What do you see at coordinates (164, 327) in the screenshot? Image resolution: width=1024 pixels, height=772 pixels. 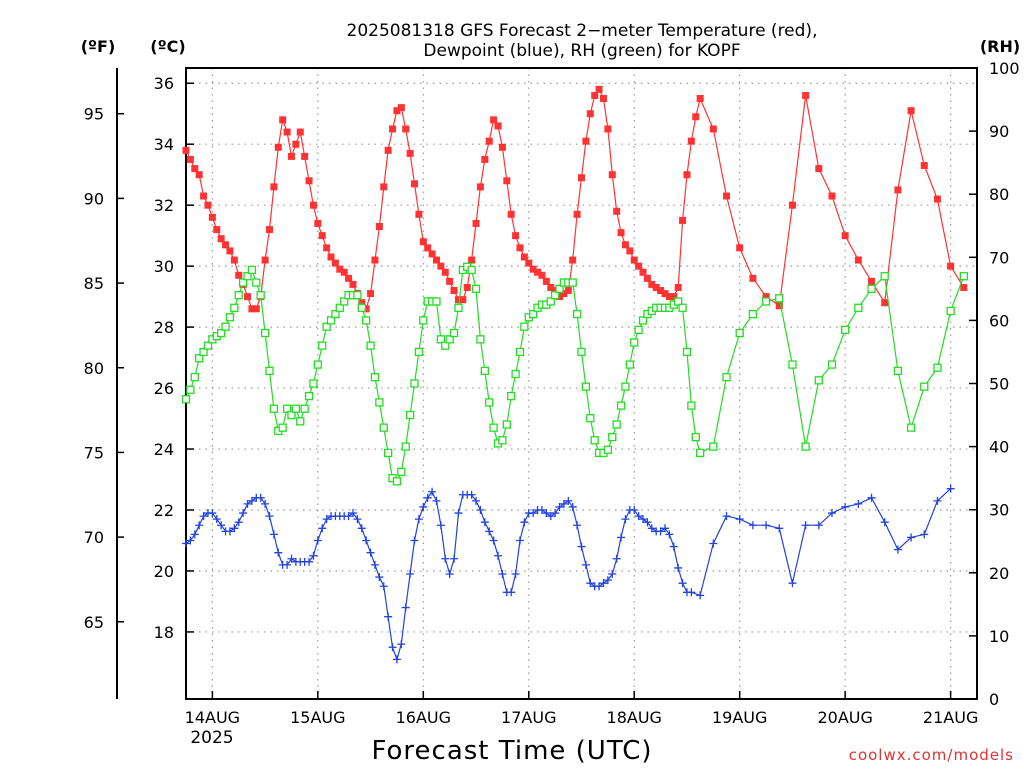 I see `celsius-tick-label: 28` at bounding box center [164, 327].